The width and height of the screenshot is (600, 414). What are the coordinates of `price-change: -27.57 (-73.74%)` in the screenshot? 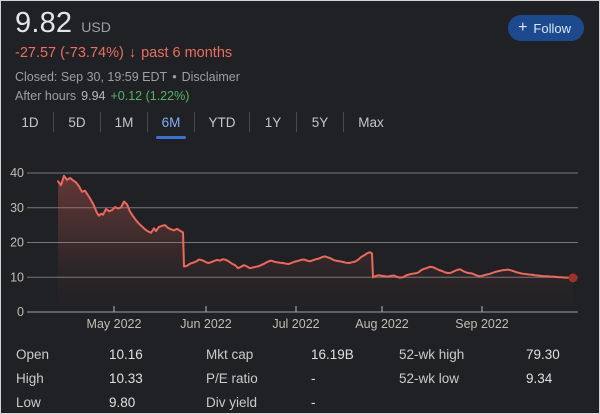 It's located at (69, 53).